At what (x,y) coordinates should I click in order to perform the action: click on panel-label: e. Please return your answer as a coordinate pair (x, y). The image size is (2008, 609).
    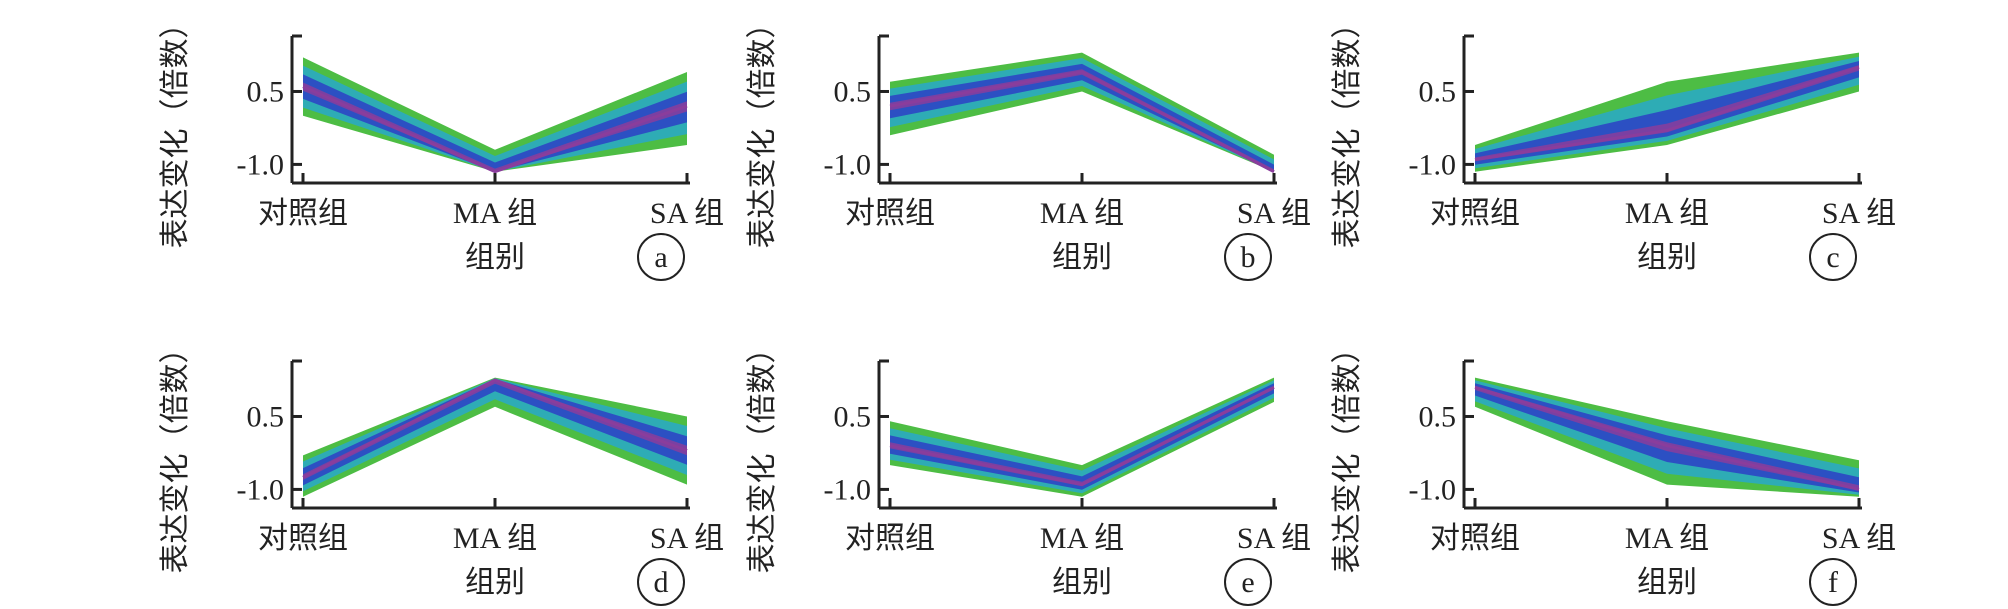
    Looking at the image, I should click on (1247, 582).